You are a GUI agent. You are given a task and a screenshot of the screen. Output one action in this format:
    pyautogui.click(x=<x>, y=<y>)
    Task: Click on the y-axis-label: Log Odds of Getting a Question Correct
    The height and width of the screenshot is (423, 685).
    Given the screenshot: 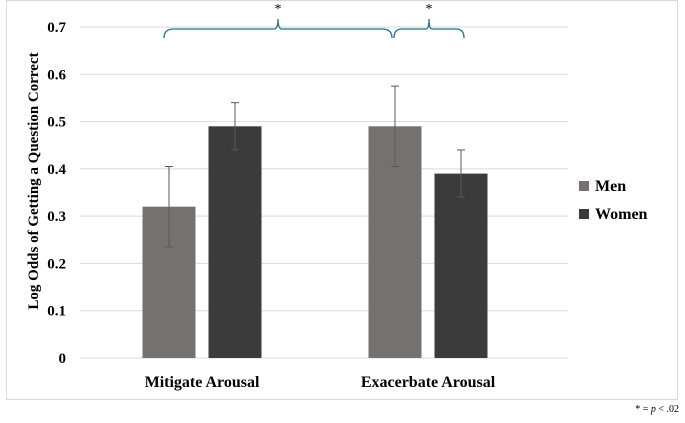 What is the action you would take?
    pyautogui.click(x=34, y=180)
    